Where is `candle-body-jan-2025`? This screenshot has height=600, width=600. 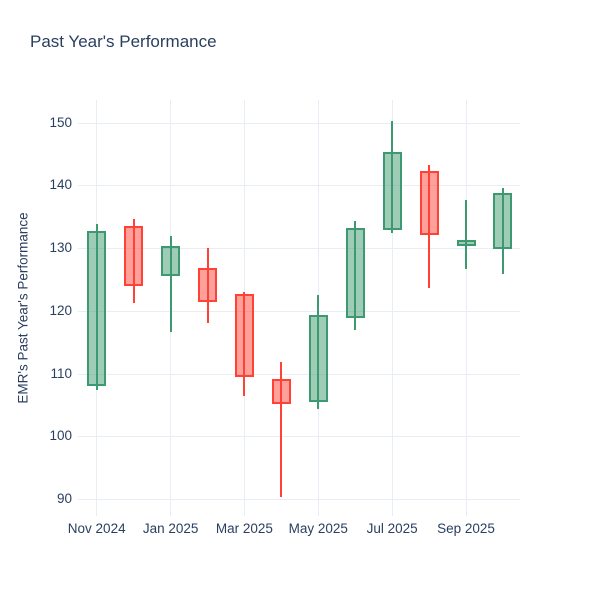
candle-body-jan-2025 is located at coordinates (171, 261).